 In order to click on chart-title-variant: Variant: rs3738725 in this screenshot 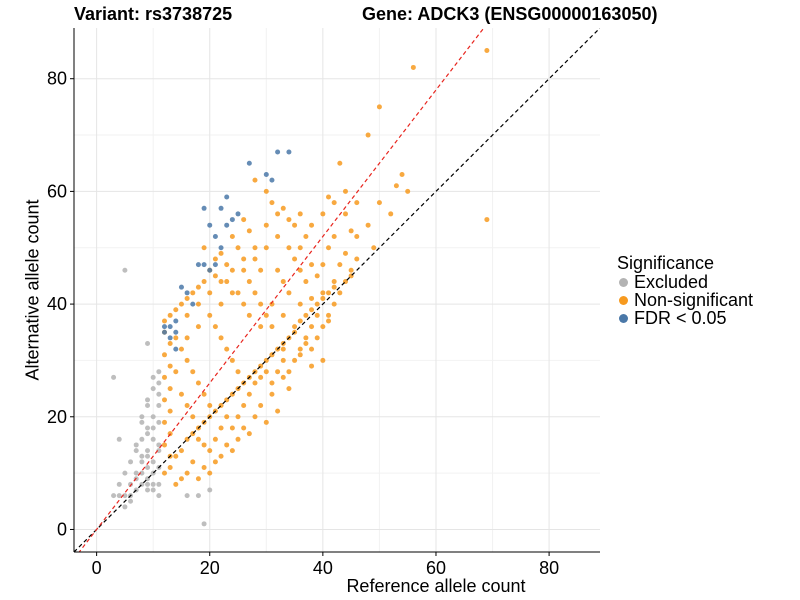, I will do `click(153, 14)`.